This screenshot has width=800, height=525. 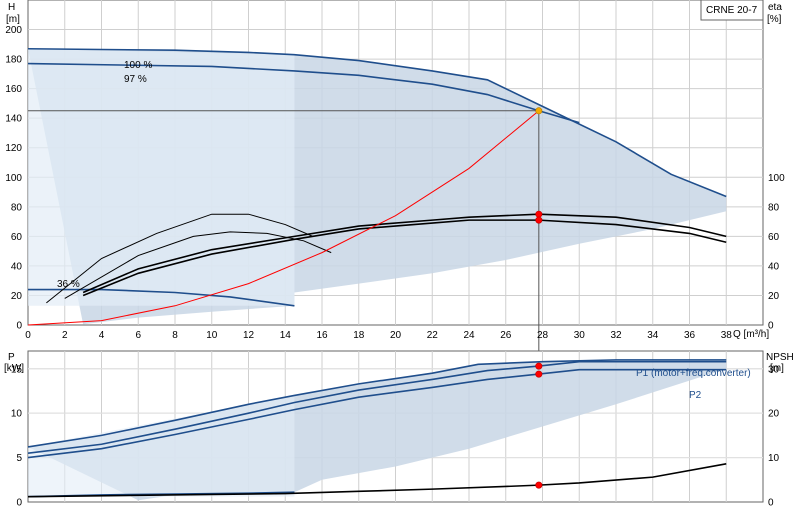 I want to click on y-left-tick-label: 40, so click(x=17, y=266).